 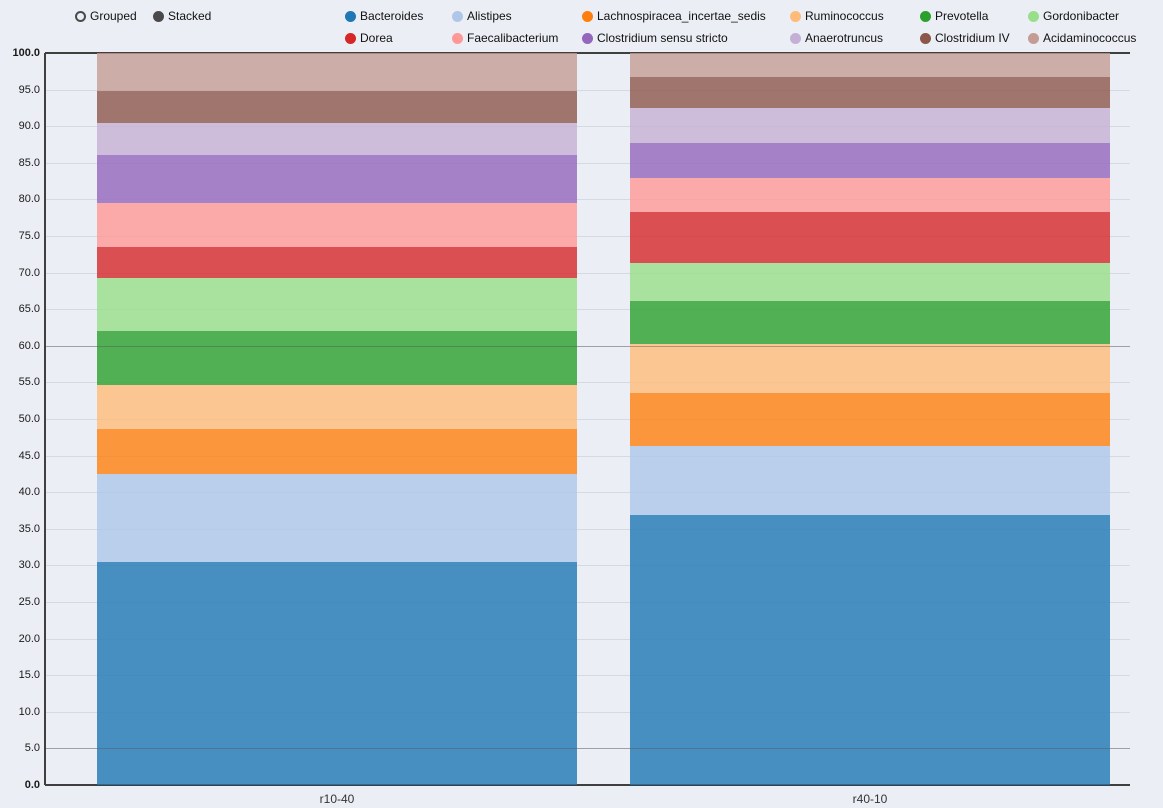 What do you see at coordinates (337, 451) in the screenshot?
I see `bar-segment-r10-40-lachnospiracea-incertae-sedis` at bounding box center [337, 451].